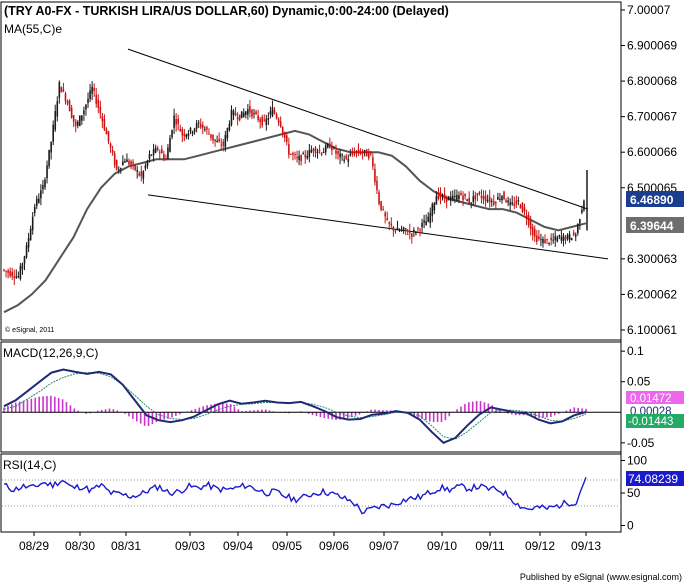 The height and width of the screenshot is (584, 686). I want to click on last-close-label: 6.46890, so click(652, 200).